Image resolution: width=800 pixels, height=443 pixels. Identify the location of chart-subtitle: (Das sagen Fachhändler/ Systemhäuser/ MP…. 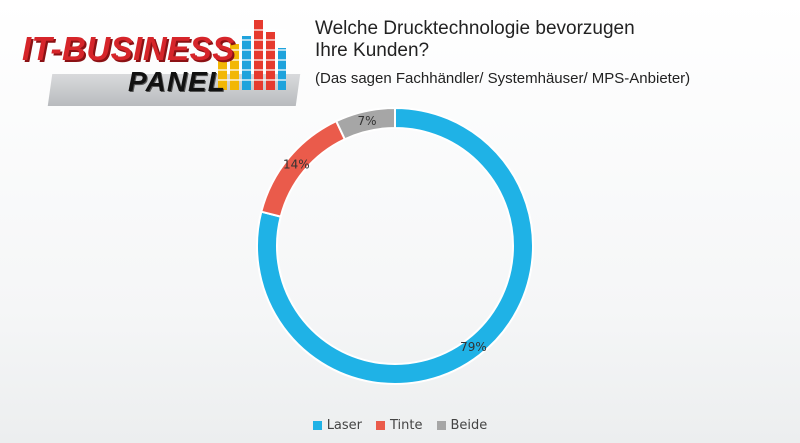
(503, 78).